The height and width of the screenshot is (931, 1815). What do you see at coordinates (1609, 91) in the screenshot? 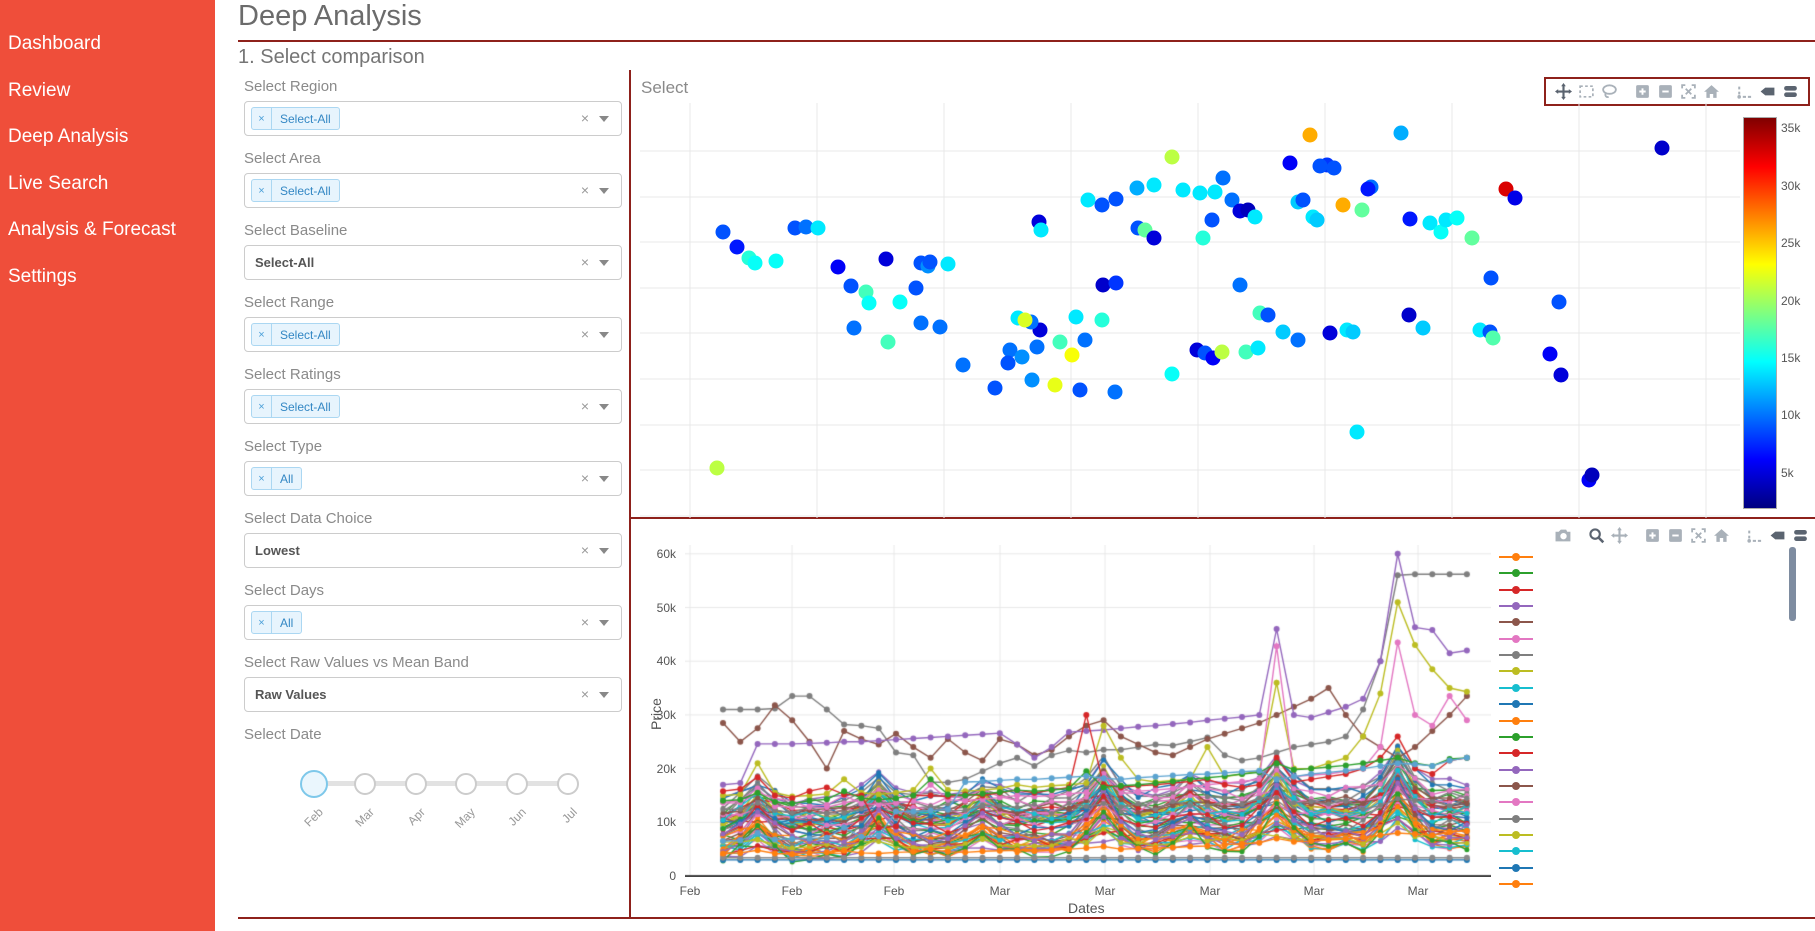
I see `lasso-icon` at bounding box center [1609, 91].